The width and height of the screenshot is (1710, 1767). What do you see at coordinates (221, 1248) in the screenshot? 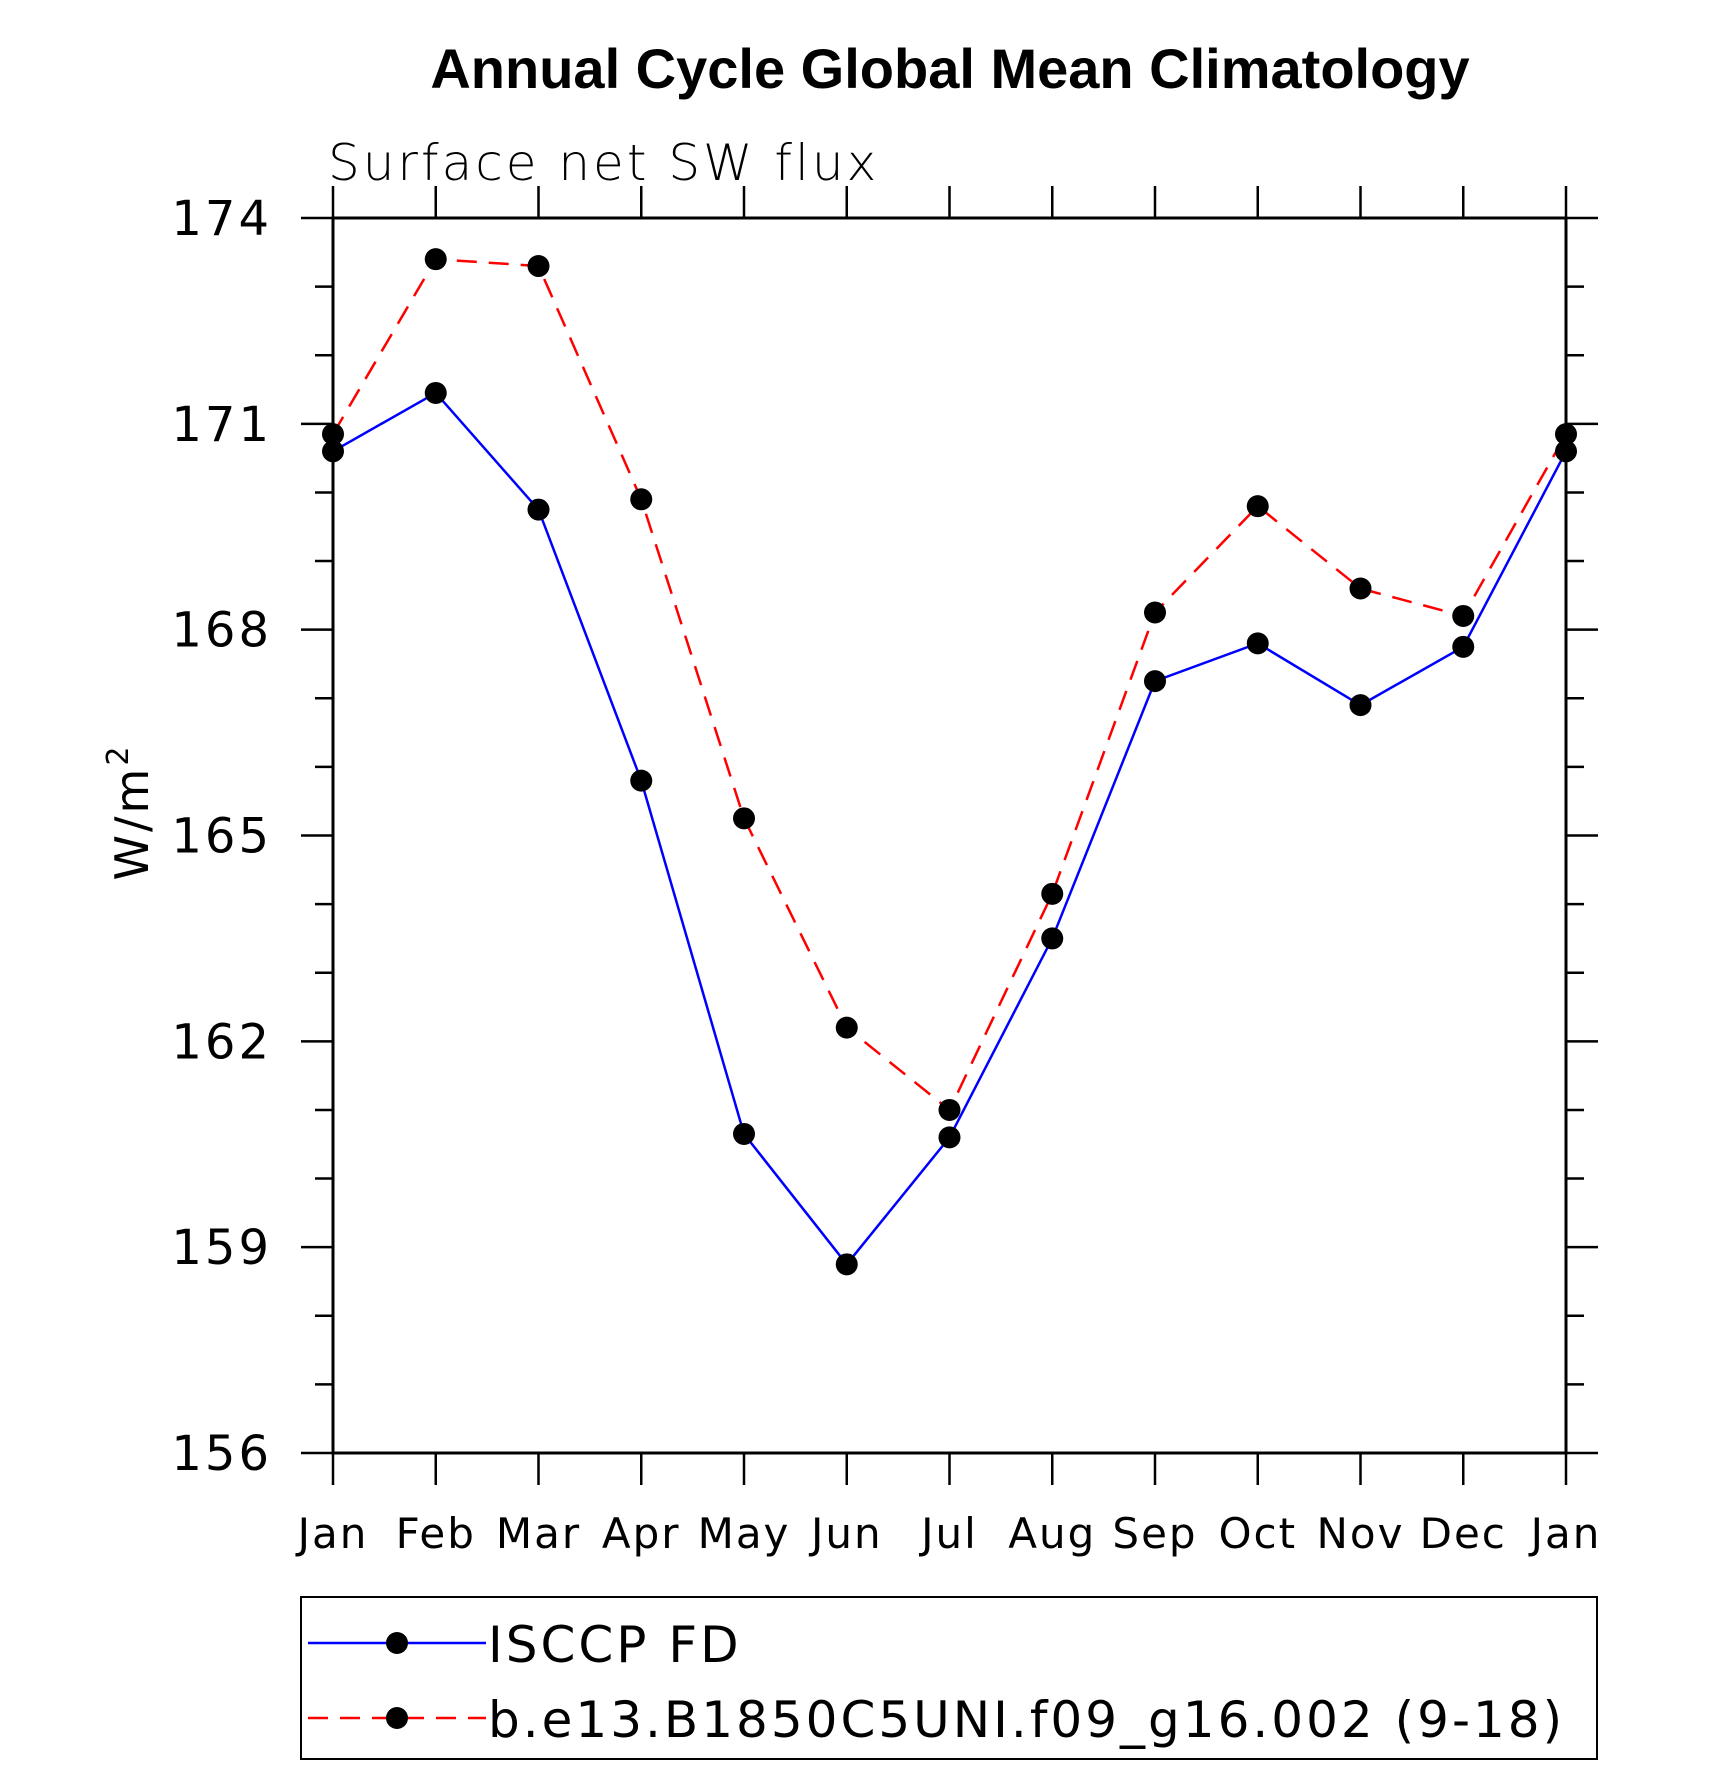
I see `y-tick-label: 159` at bounding box center [221, 1248].